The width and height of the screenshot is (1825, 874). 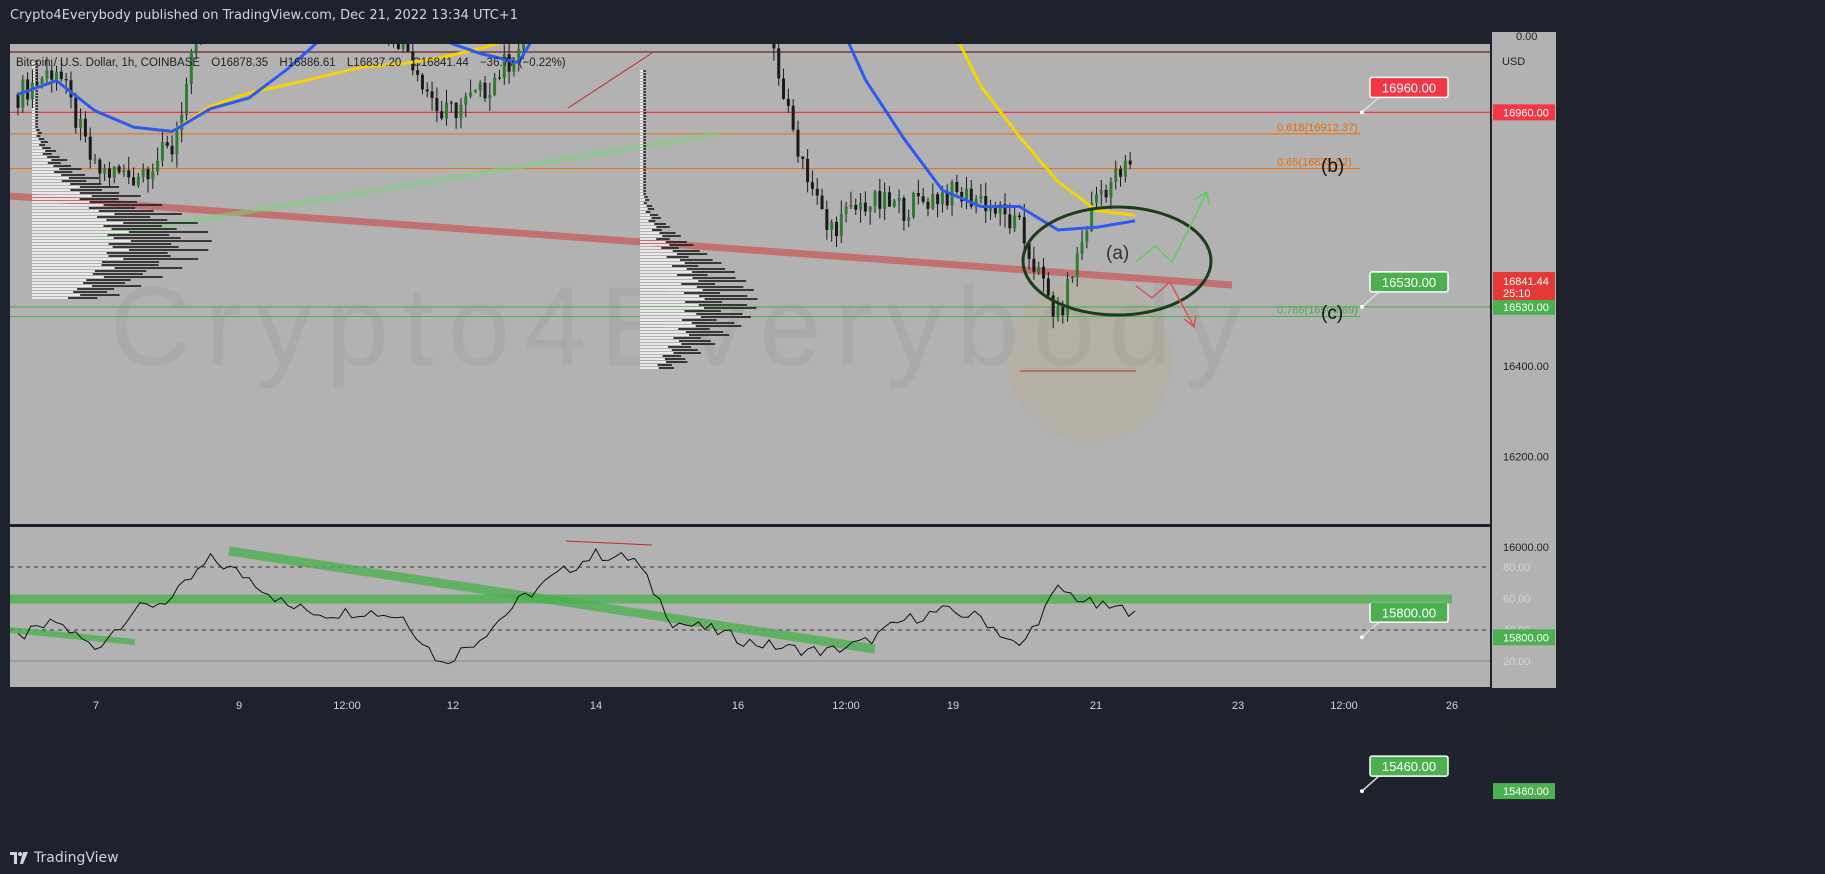 I want to click on consolidation-ellipse, so click(x=1117, y=261).